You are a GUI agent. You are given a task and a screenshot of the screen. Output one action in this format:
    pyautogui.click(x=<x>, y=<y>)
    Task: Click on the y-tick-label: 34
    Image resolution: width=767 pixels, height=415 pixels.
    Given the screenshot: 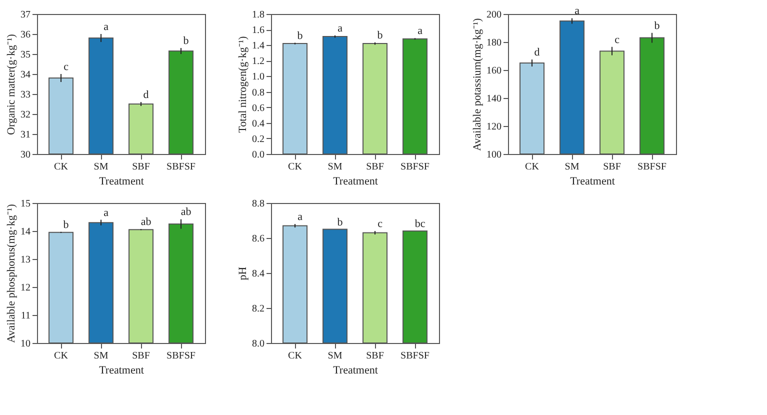 What is the action you would take?
    pyautogui.click(x=25, y=75)
    